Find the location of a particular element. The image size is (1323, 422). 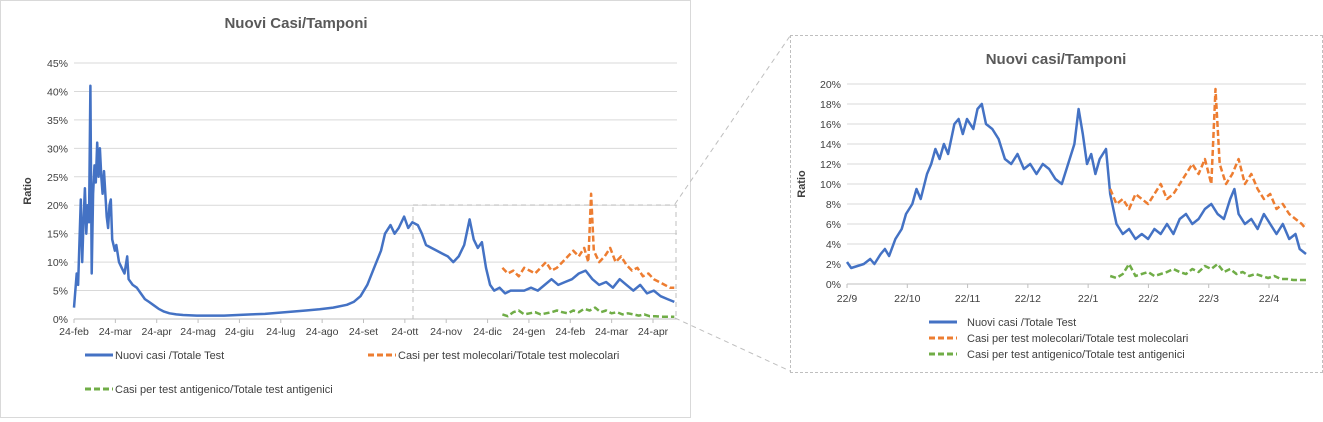

zoom-region-box is located at coordinates (544, 262).